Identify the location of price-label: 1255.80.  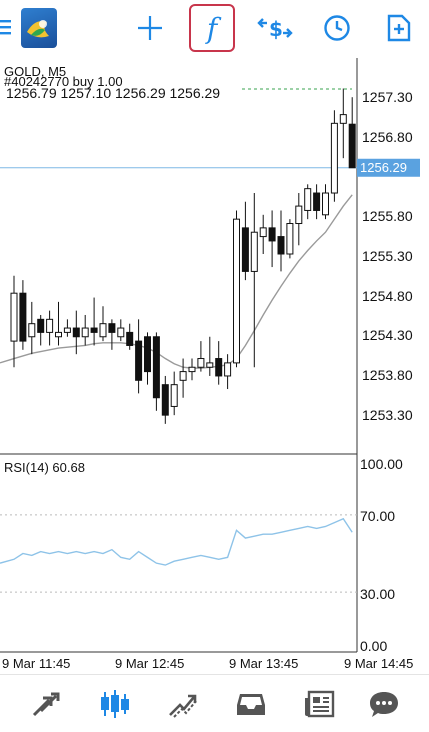
(387, 216).